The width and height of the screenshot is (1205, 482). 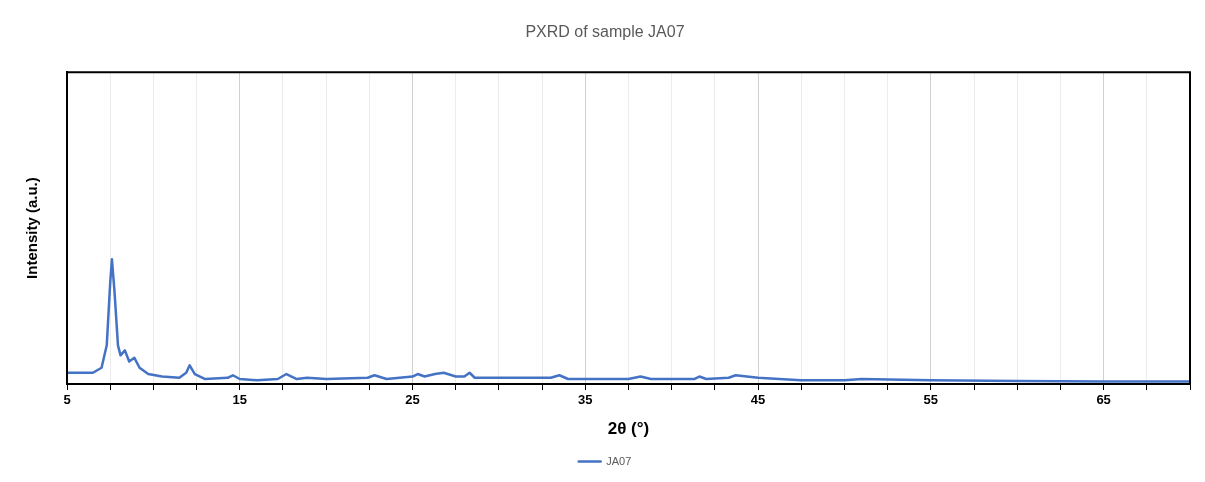 I want to click on x-tick-label: 35, so click(x=585, y=400).